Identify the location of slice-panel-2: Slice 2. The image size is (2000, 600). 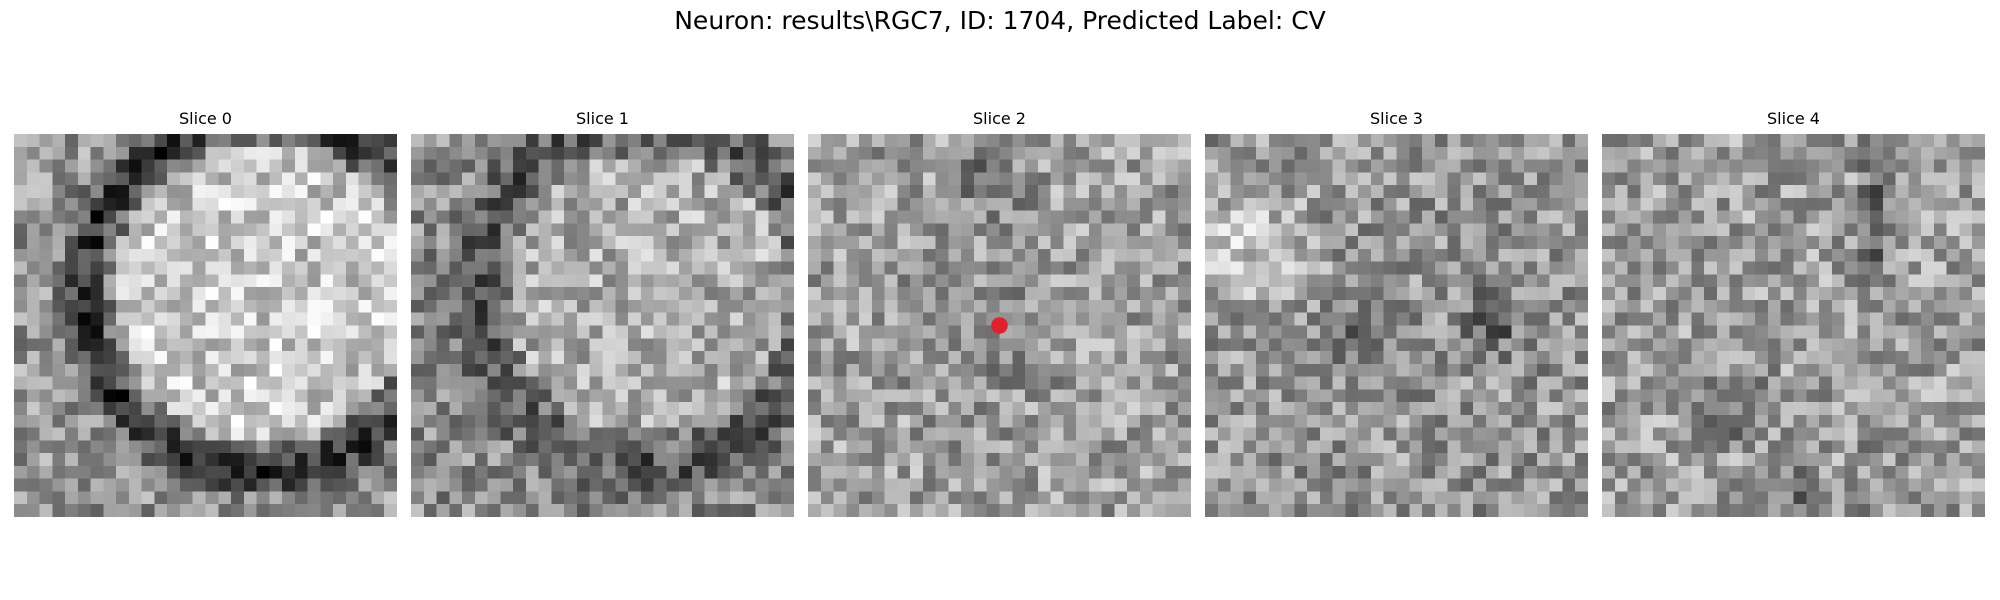
(999, 312).